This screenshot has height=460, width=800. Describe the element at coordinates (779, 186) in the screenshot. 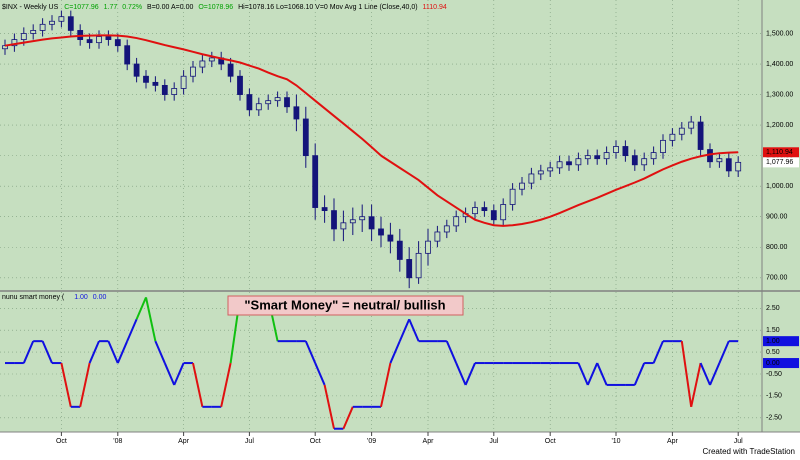

I see `y-tick-label: 1,000.00` at that location.